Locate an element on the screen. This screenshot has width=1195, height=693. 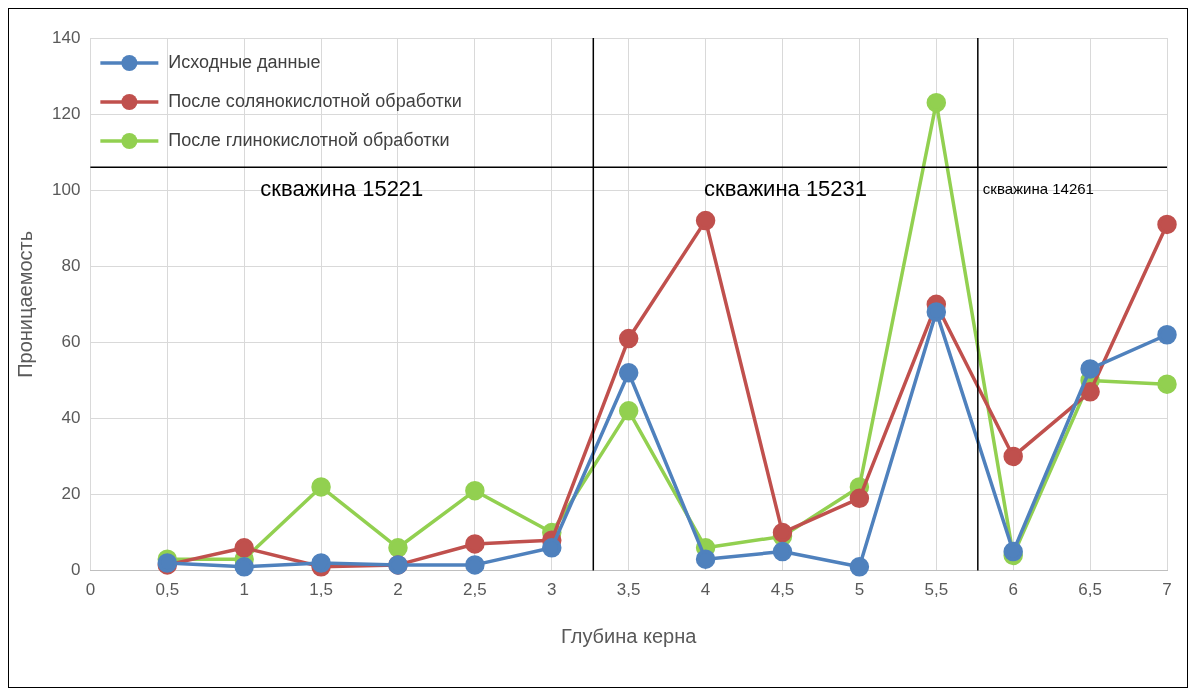
x-tick-label: 7 is located at coordinates (1167, 590).